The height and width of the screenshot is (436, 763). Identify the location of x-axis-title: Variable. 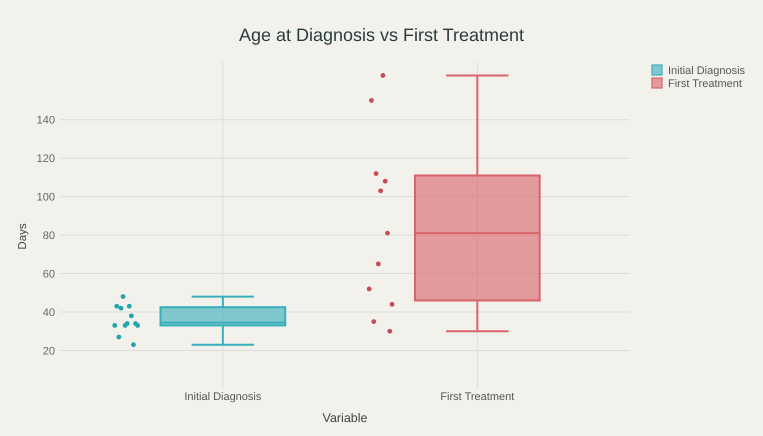
(345, 418).